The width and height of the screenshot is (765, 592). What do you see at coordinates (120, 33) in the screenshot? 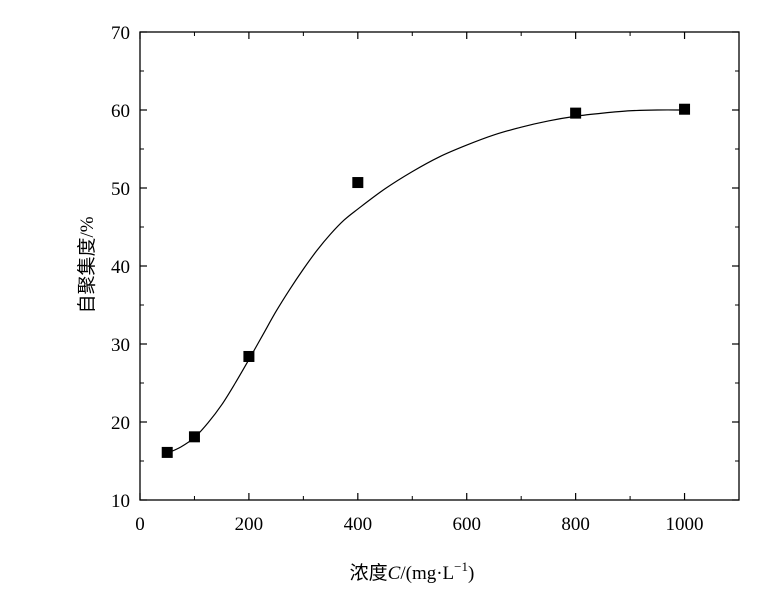
I see `y-tick-label: 70` at bounding box center [120, 33].